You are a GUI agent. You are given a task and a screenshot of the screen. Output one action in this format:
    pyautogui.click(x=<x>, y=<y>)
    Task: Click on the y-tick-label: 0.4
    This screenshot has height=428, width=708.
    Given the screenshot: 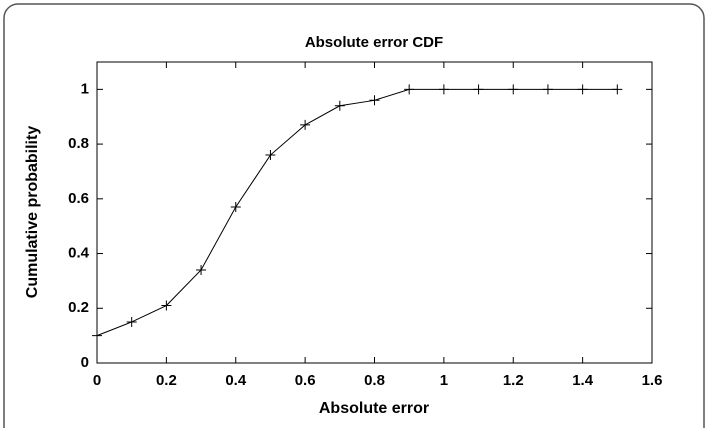 What is the action you would take?
    pyautogui.click(x=79, y=253)
    